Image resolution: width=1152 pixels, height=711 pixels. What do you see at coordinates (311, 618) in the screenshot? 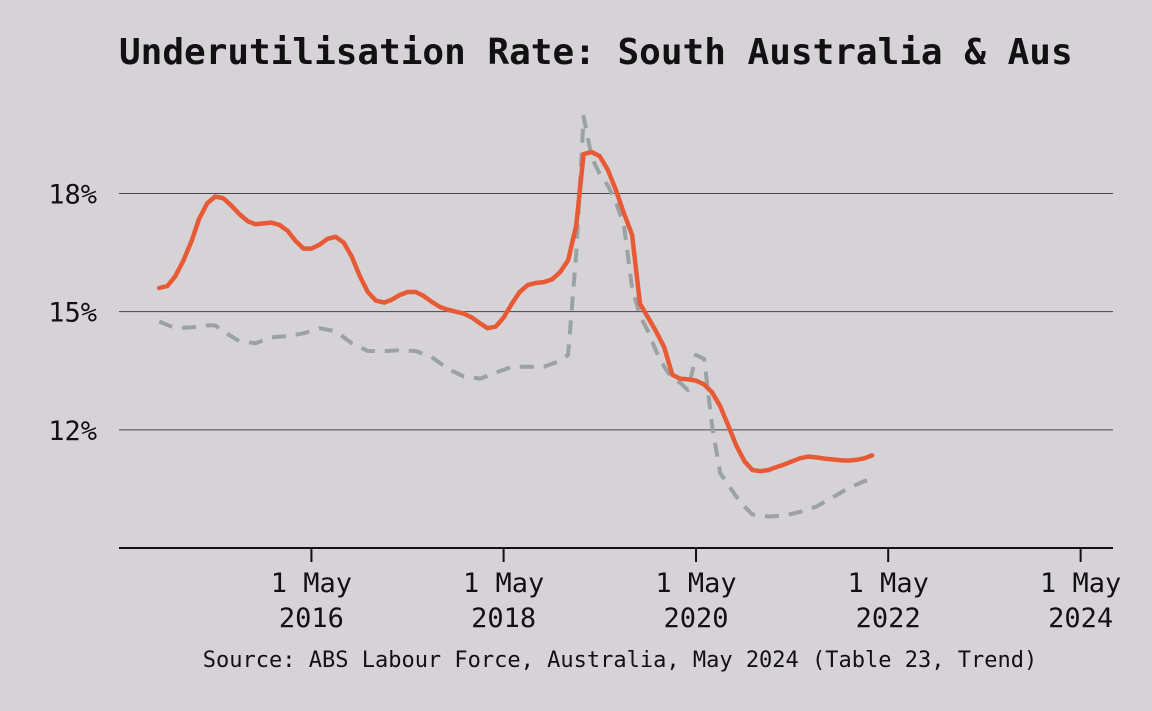
I see `x-tick-label: 2016` at bounding box center [311, 618].